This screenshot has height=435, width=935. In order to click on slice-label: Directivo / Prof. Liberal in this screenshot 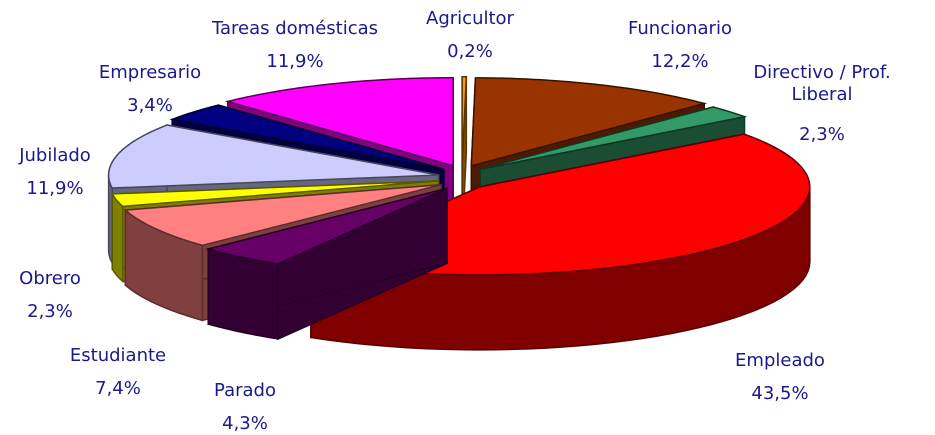, I will do `click(822, 83)`.